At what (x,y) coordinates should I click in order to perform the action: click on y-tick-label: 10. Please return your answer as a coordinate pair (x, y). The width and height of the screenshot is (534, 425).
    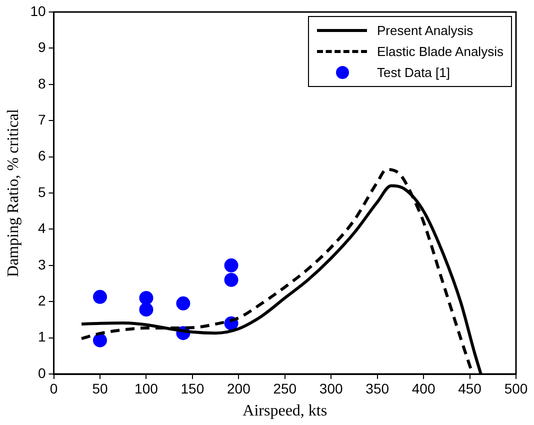
    Looking at the image, I should click on (38, 10).